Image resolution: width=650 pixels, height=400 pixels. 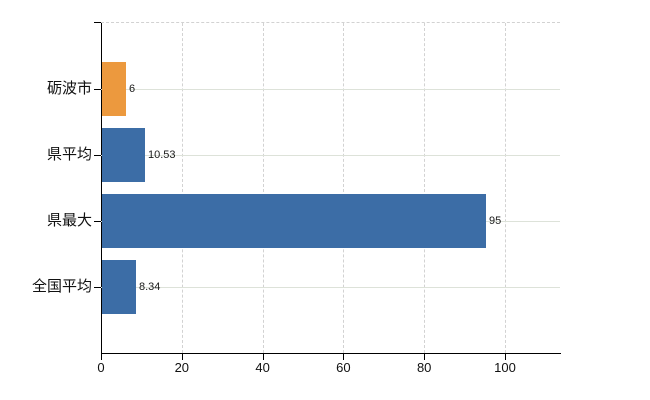 What do you see at coordinates (330, 22) in the screenshot?
I see `plot-top-border` at bounding box center [330, 22].